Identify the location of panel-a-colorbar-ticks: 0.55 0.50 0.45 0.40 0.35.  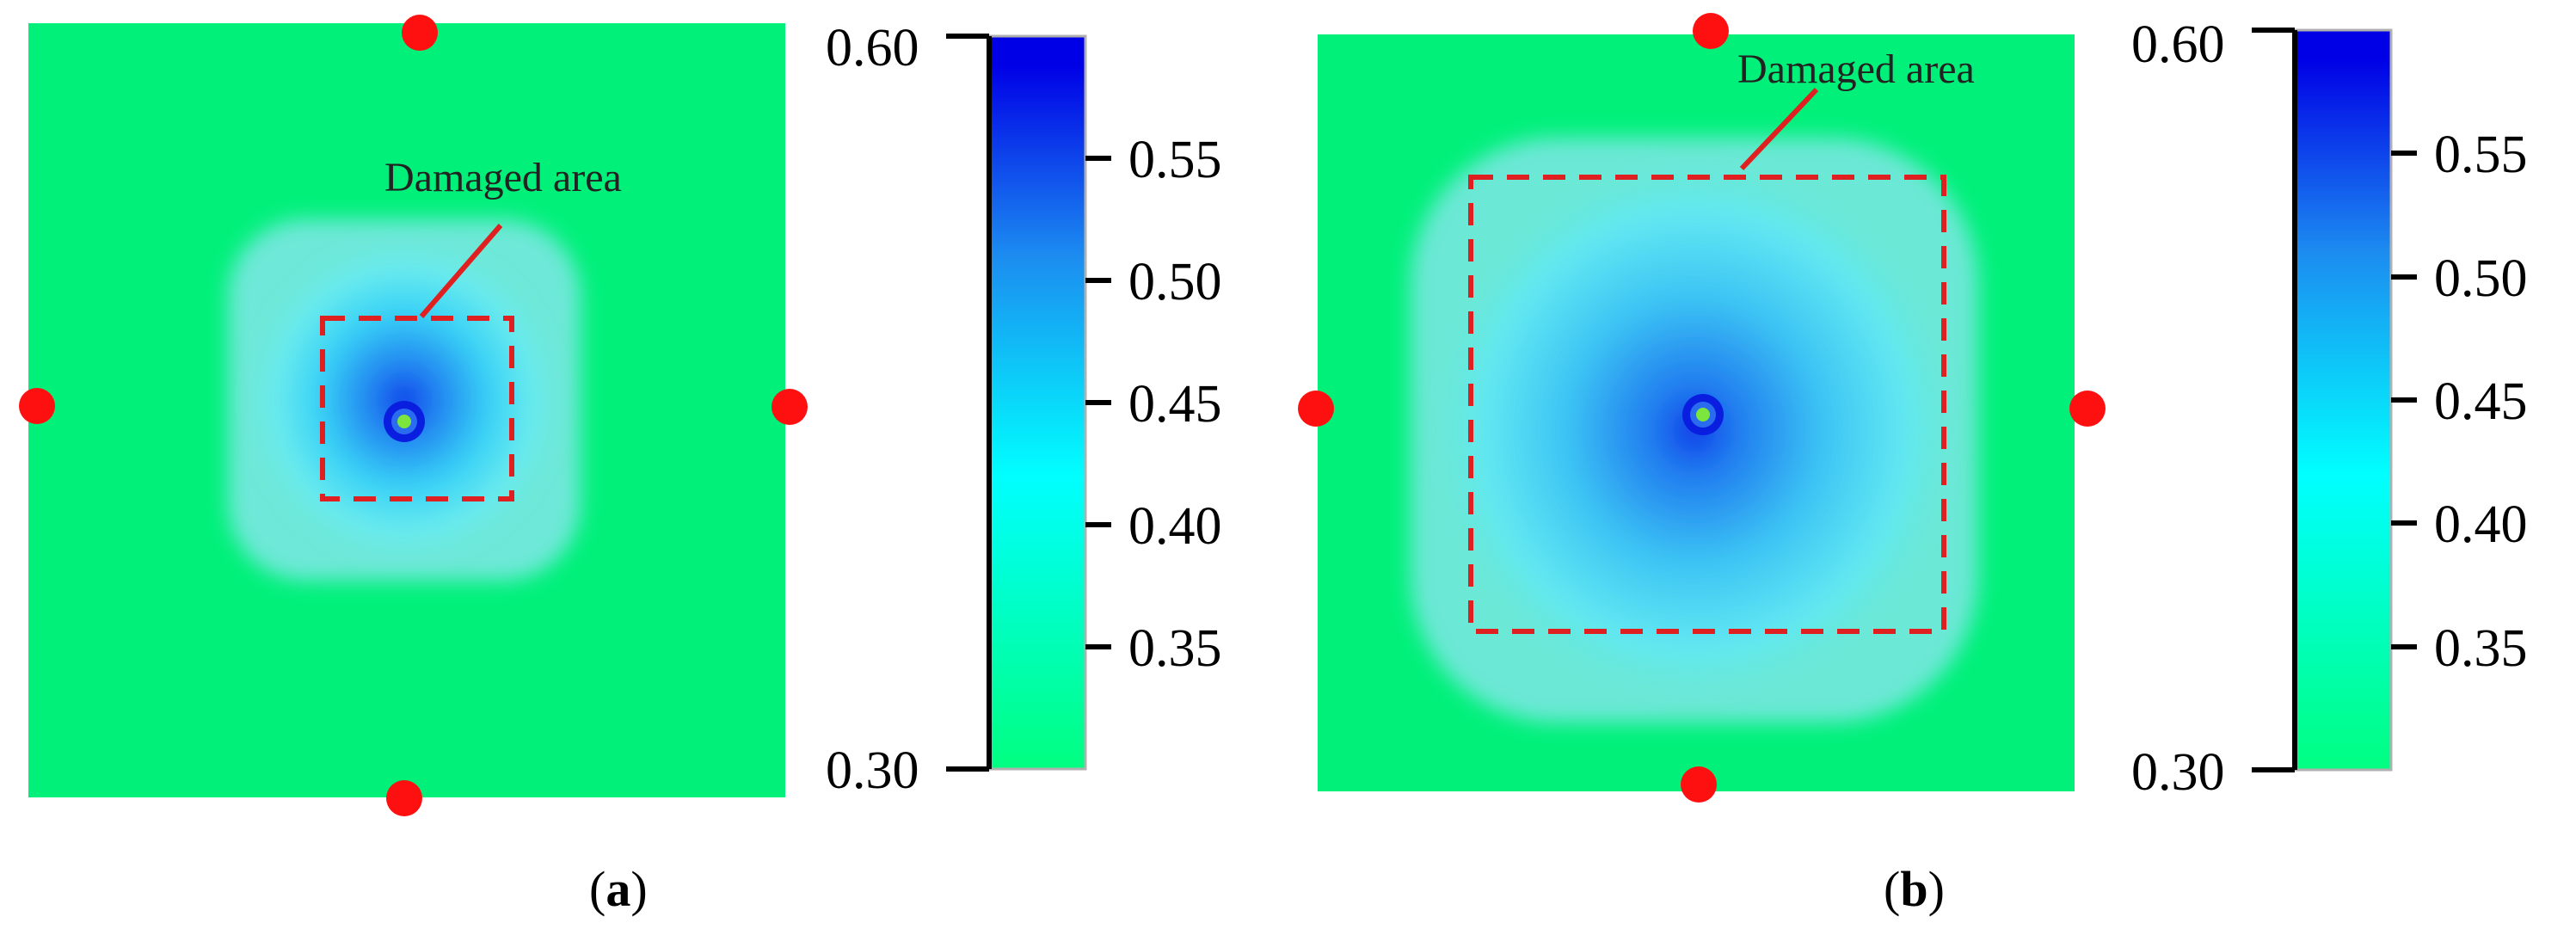
(1153, 404).